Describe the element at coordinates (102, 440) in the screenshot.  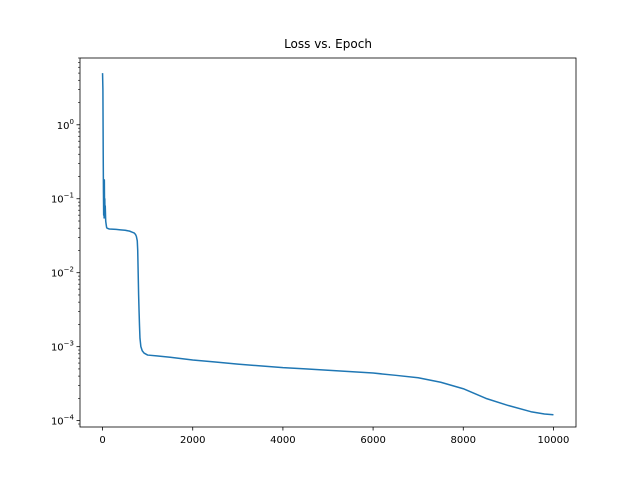
I see `x-tick-label: 0` at that location.